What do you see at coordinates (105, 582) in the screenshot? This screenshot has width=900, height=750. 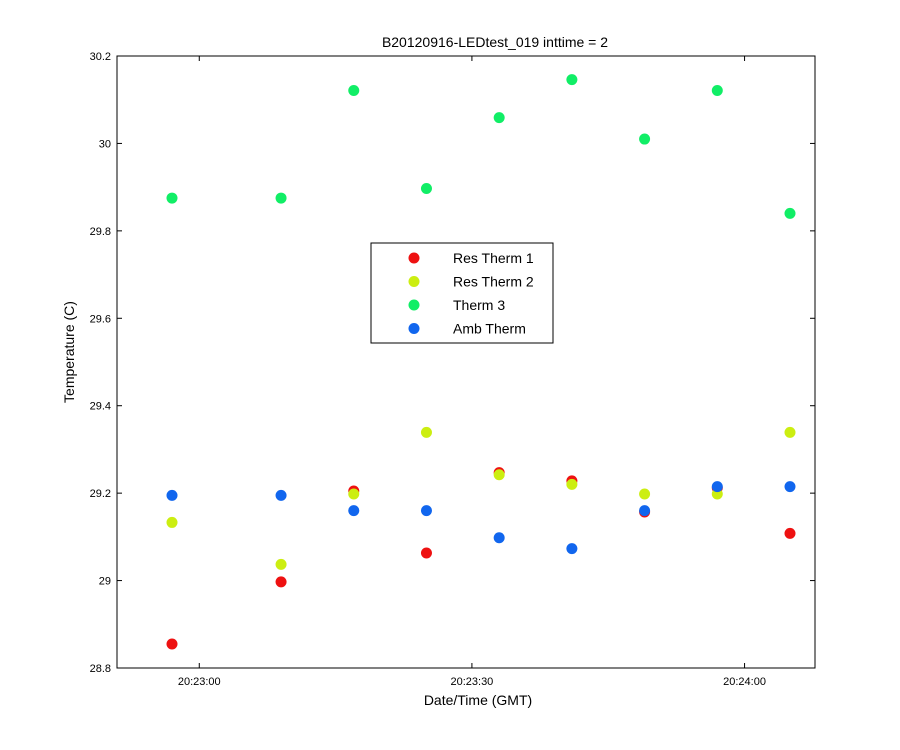 I see `y-tick-label: 29` at bounding box center [105, 582].